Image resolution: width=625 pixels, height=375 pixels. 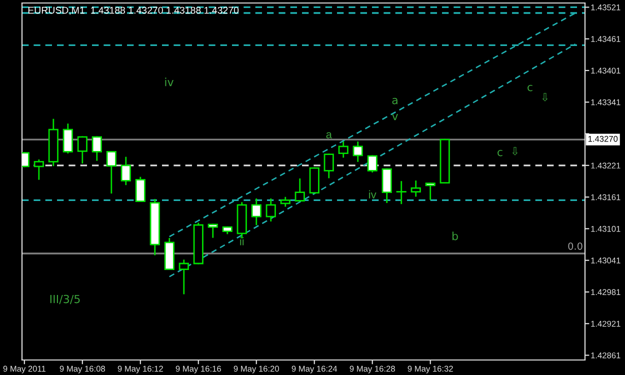 I want to click on x-tick-label: 9 May 16:12, so click(x=140, y=370).